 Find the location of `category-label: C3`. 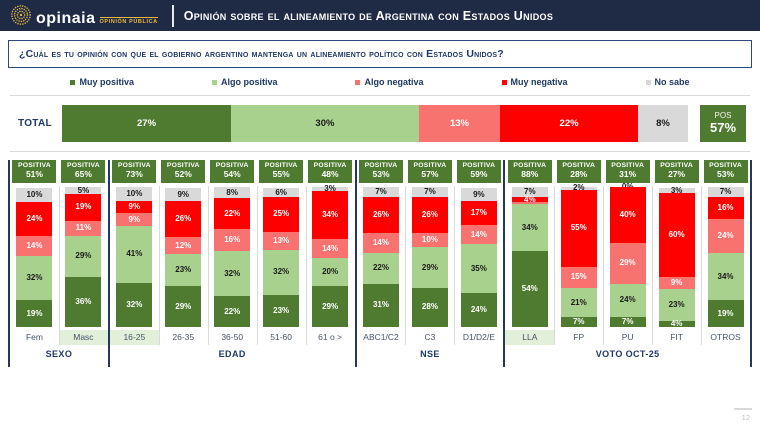

category-label: C3 is located at coordinates (430, 337).